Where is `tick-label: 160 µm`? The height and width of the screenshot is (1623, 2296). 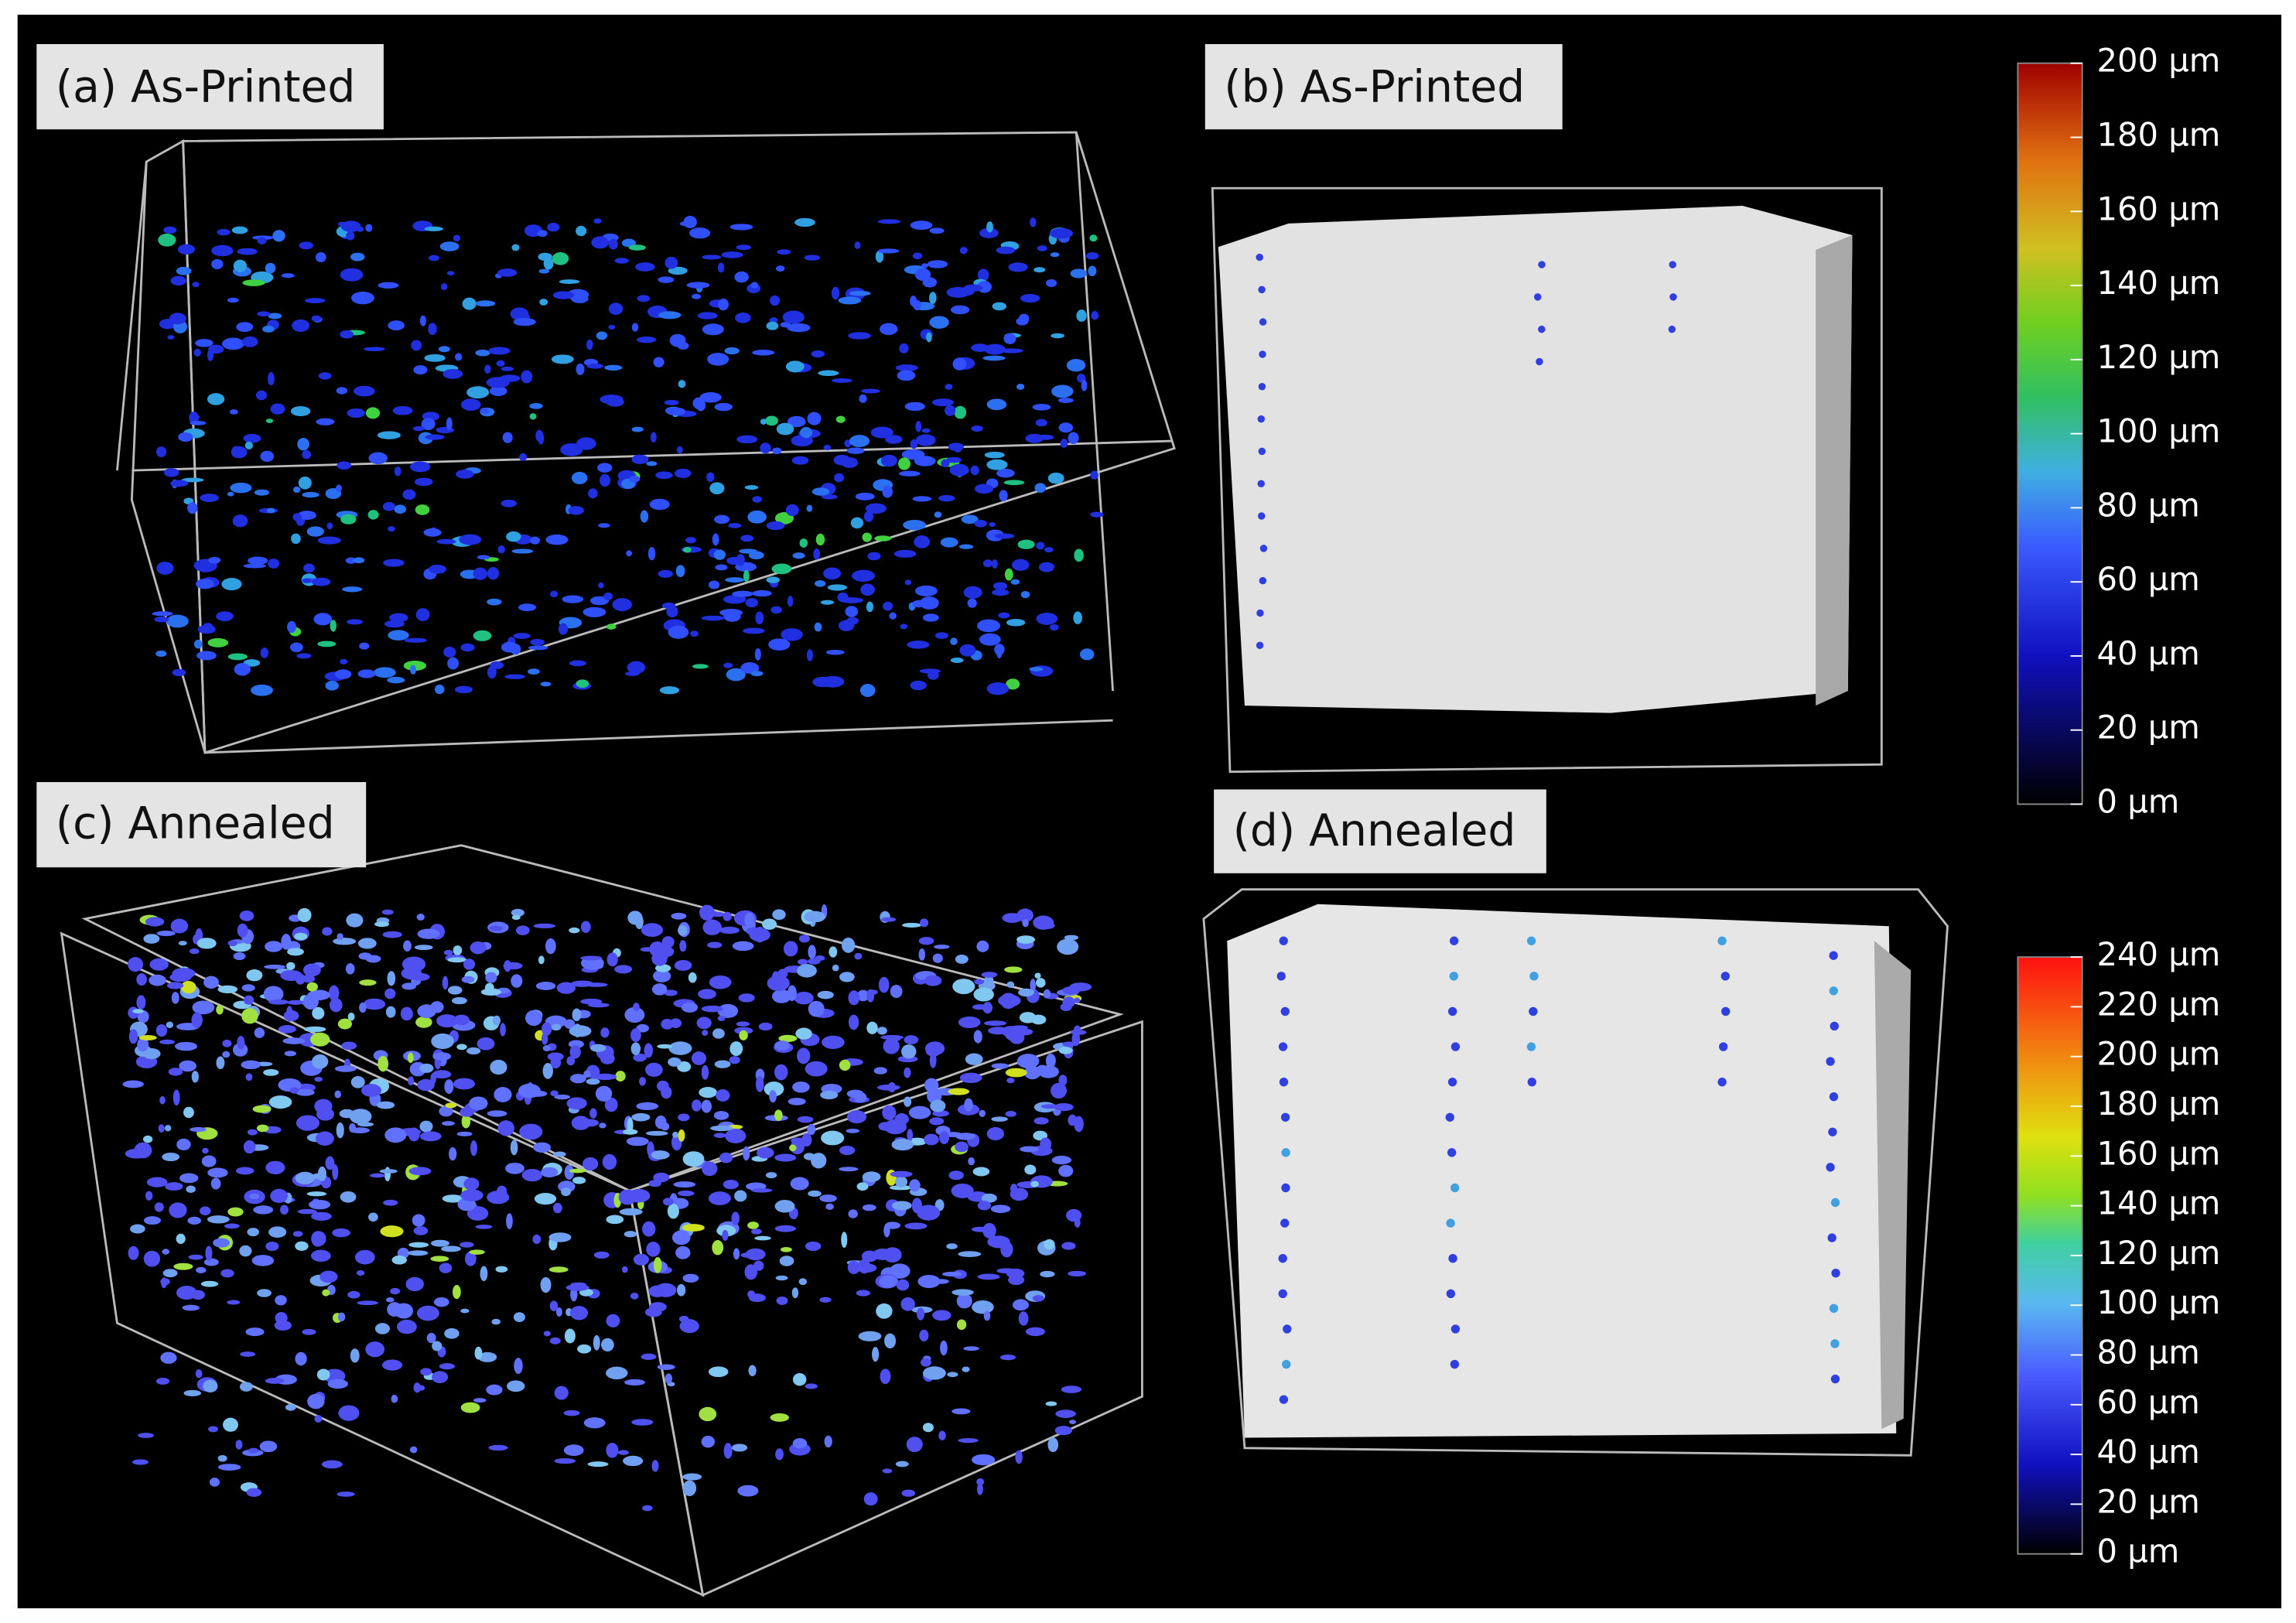
tick-label: 160 µm is located at coordinates (2159, 209).